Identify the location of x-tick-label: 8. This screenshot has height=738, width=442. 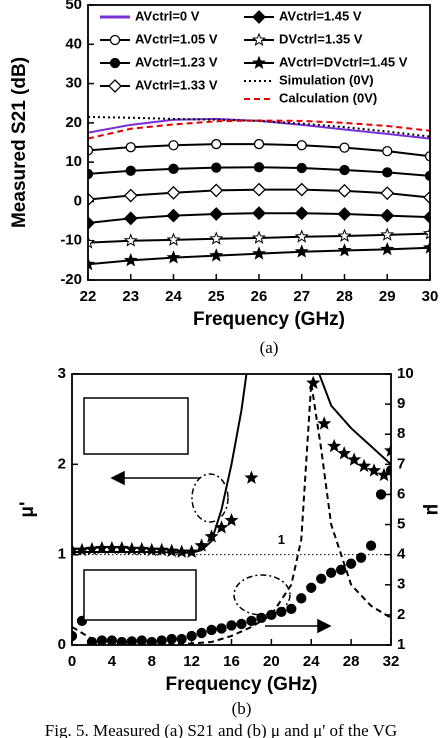
(152, 661).